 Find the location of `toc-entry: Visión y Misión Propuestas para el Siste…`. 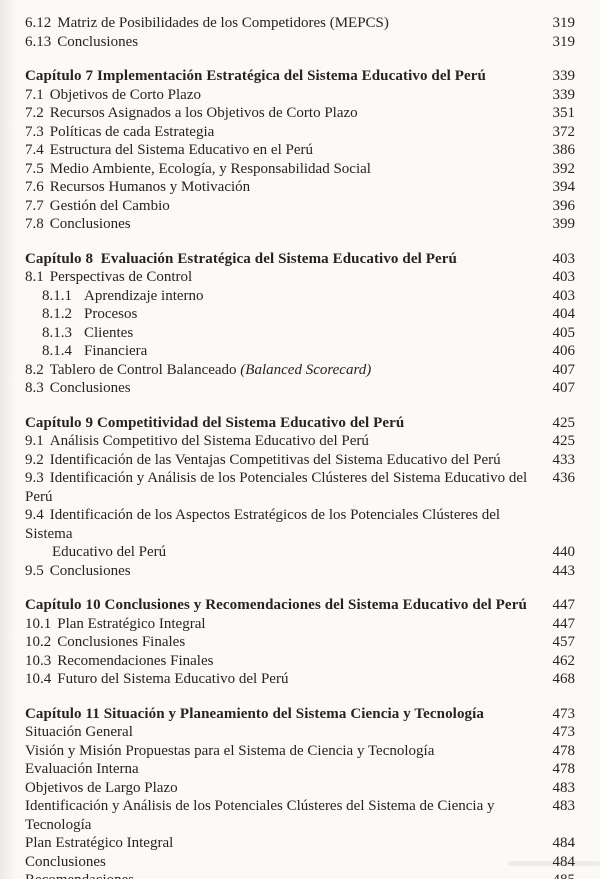

toc-entry: Visión y Misión Propuestas para el Siste… is located at coordinates (300, 751).